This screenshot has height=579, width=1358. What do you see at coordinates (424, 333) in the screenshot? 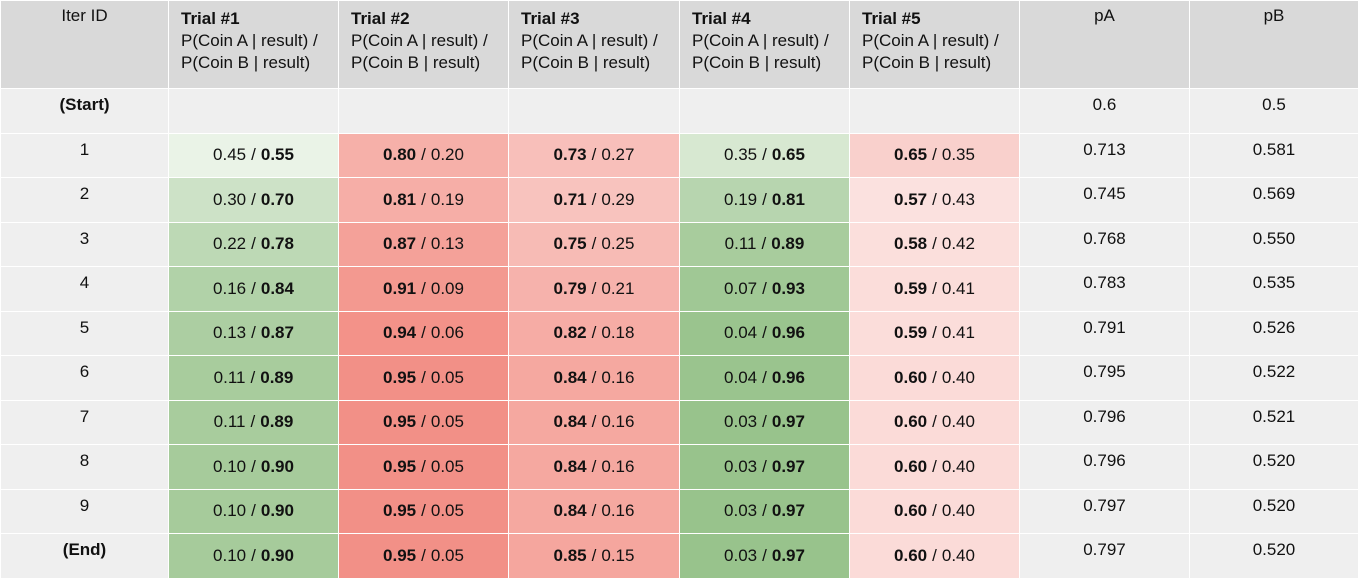
I see `probability-cell: 0.94/0.06` at bounding box center [424, 333].